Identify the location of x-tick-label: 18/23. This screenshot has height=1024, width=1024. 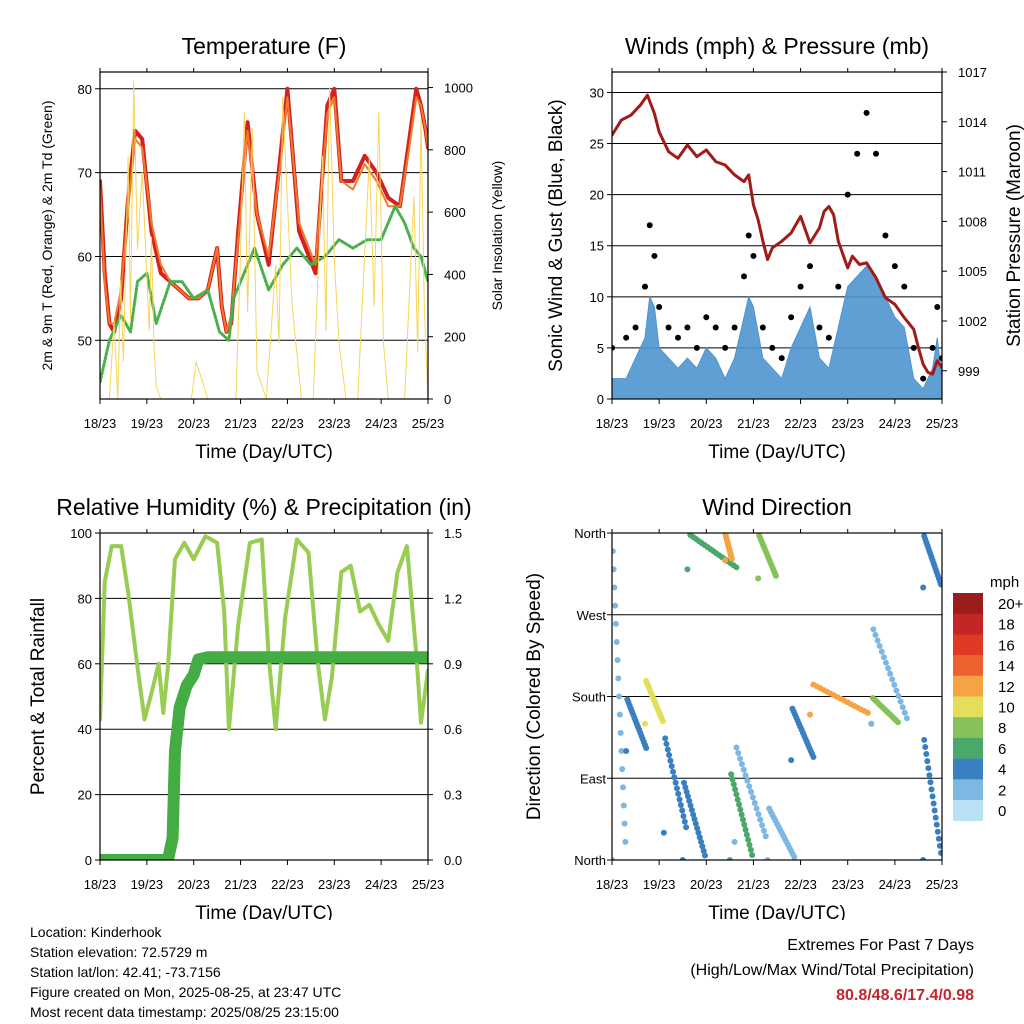
(612, 884).